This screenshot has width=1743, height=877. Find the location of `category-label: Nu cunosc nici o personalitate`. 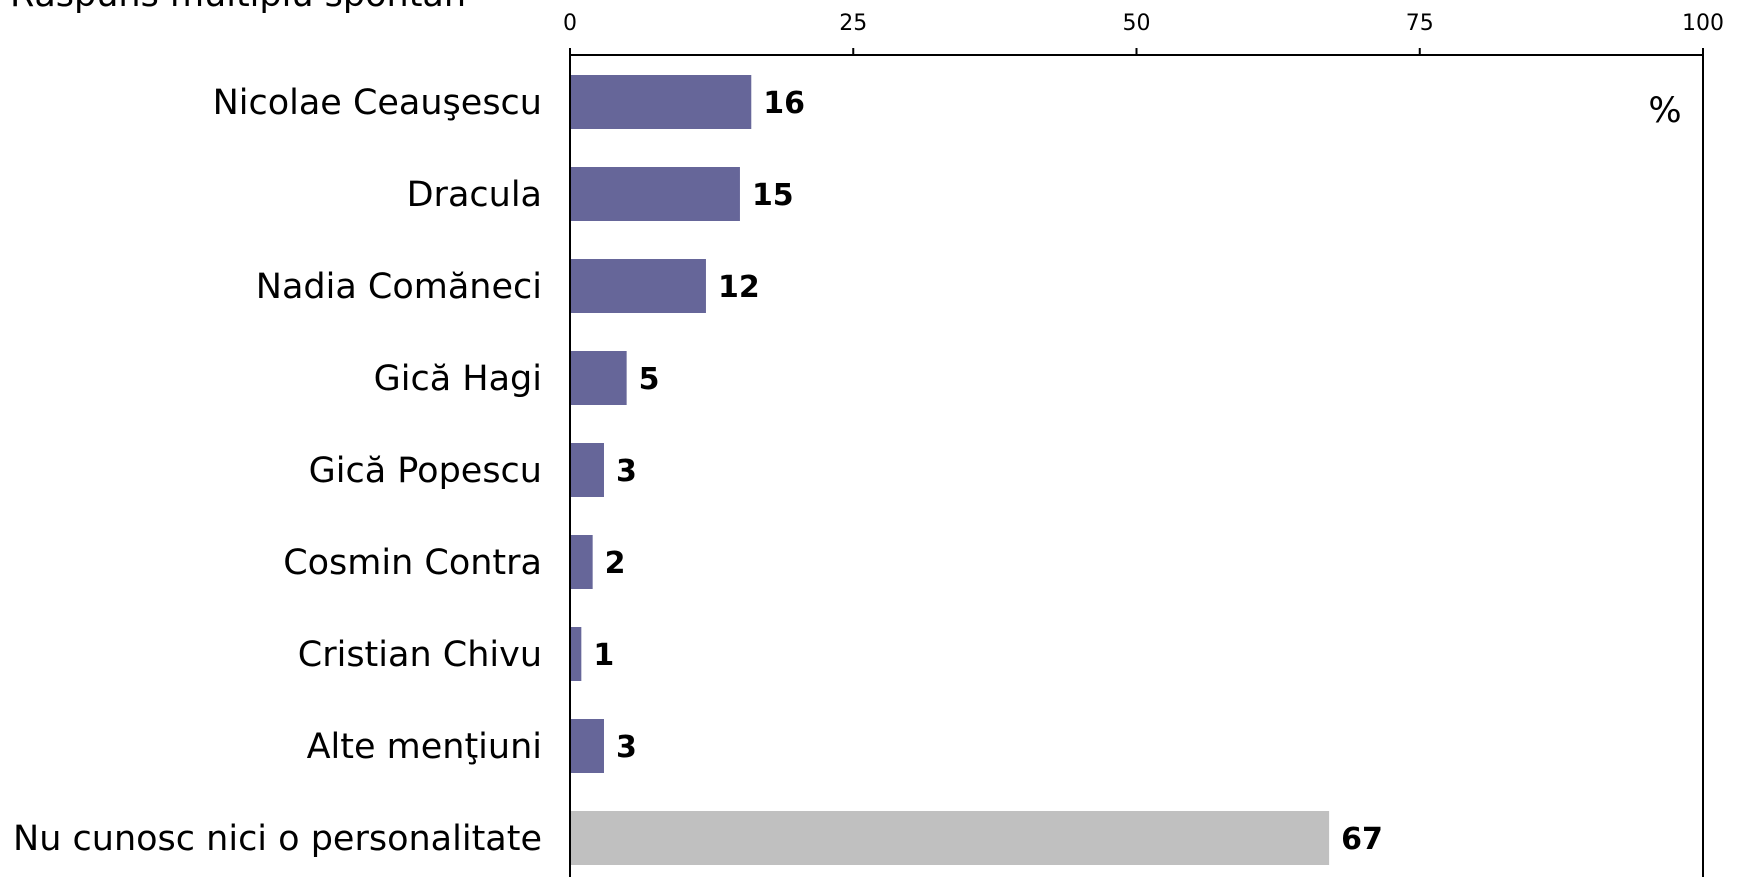

category-label: Nu cunosc nici o personalitate is located at coordinates (277, 839).